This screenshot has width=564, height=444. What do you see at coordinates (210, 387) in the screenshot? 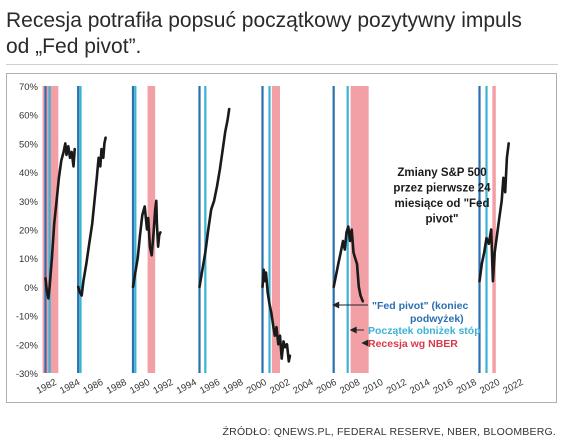
I see `x-tick-label: 1996` at bounding box center [210, 387].